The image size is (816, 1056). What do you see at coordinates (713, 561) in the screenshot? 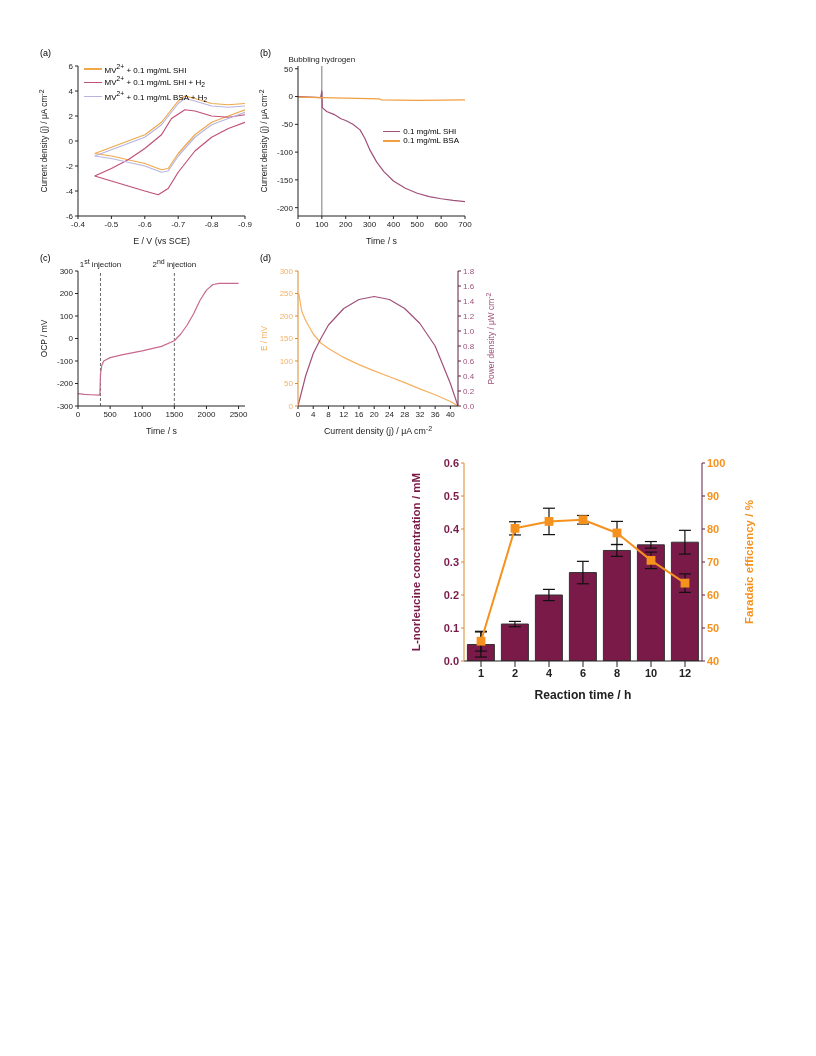
I see `y2-tick-label: 70` at bounding box center [713, 561].